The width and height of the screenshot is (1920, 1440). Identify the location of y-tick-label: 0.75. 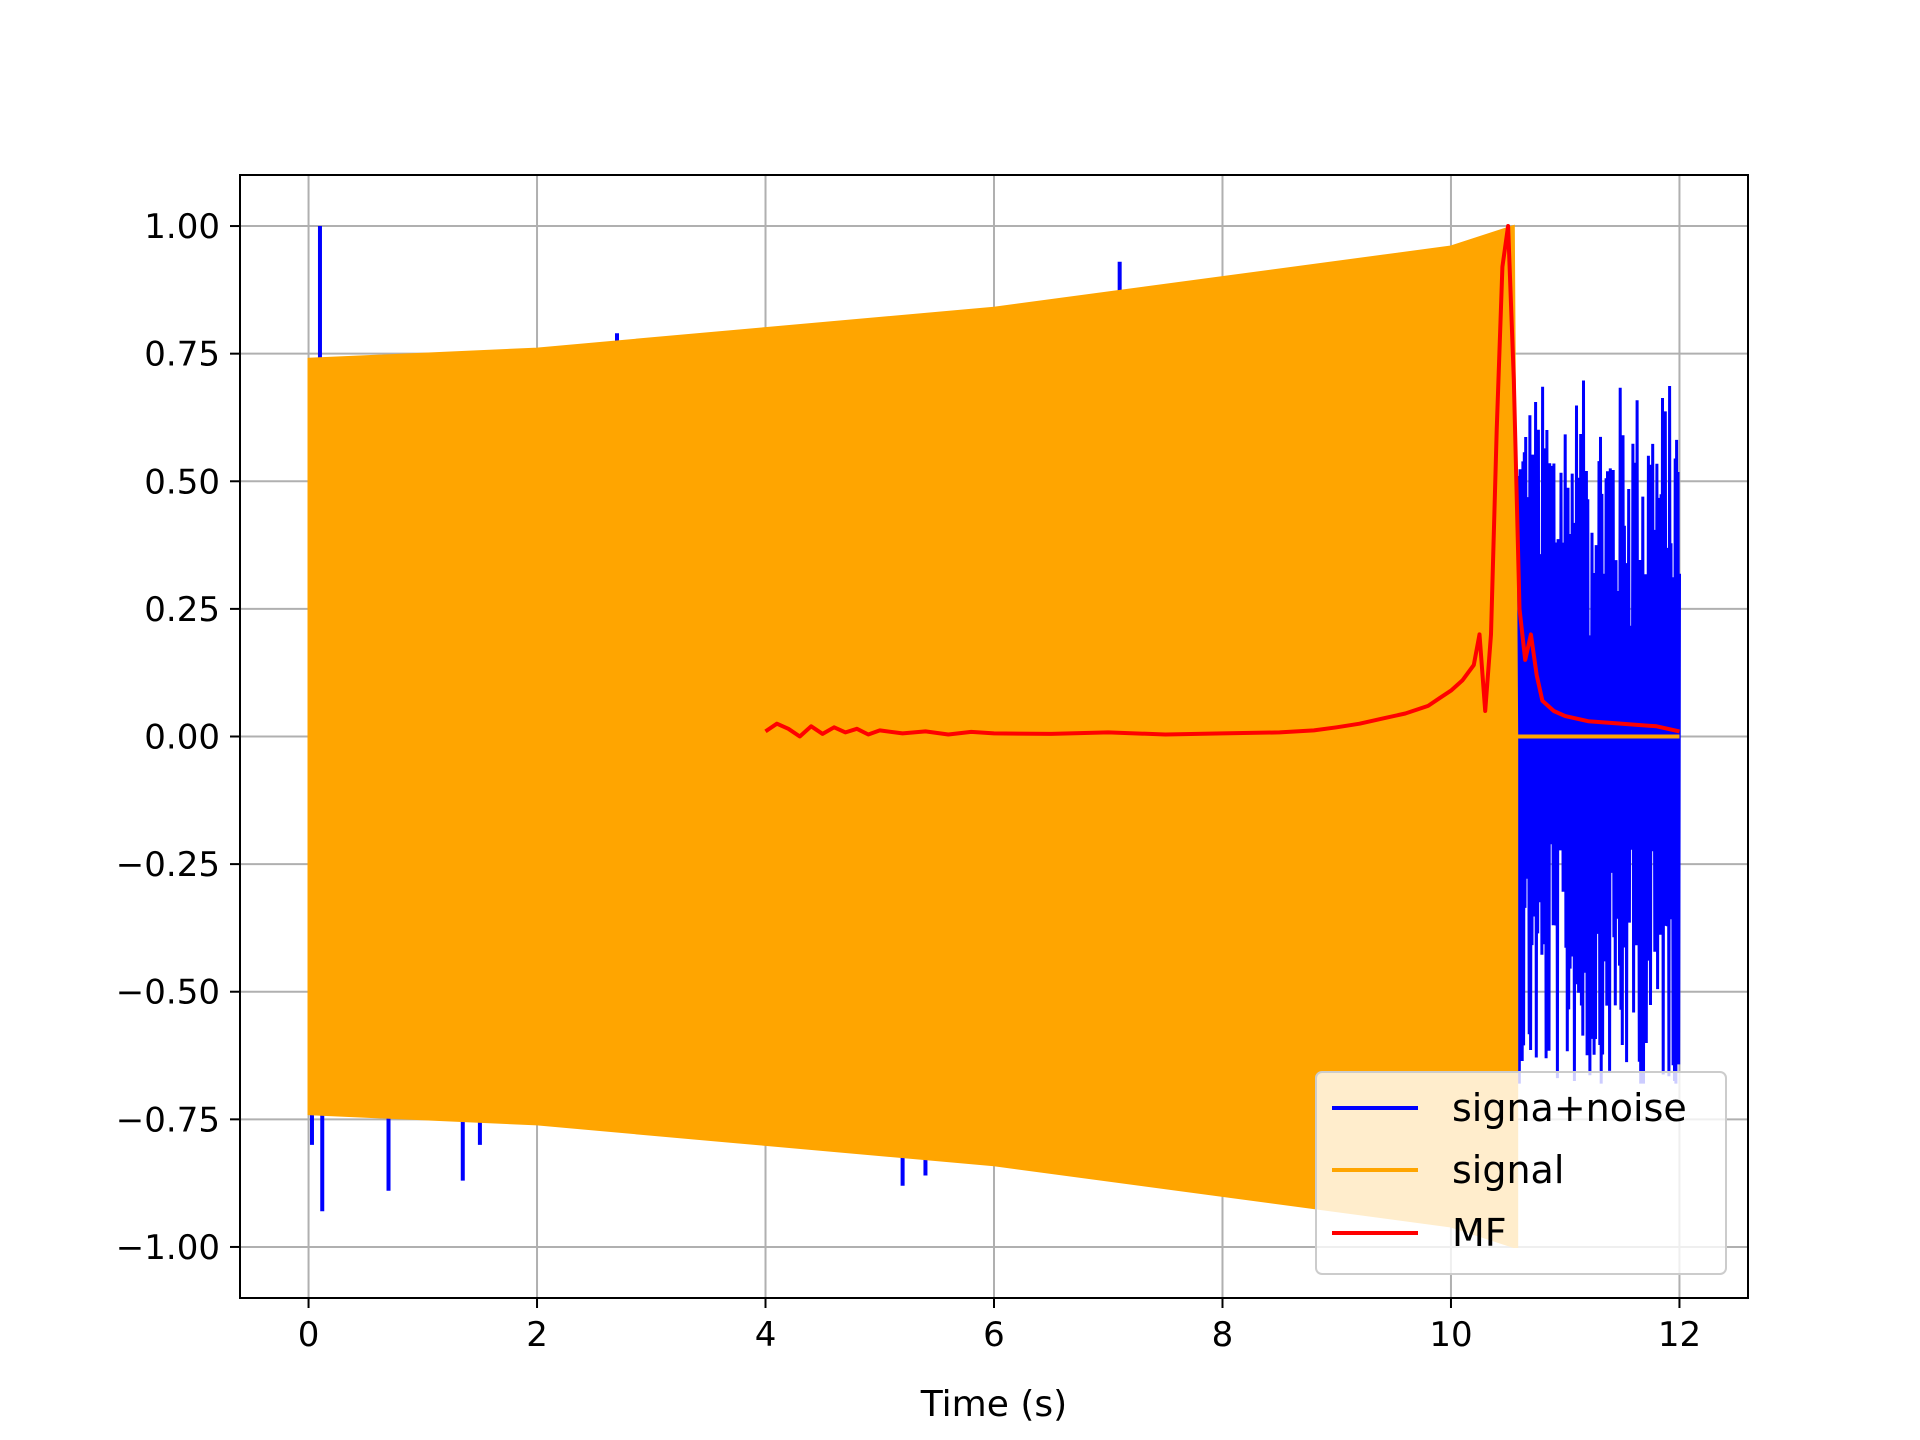
(182, 355).